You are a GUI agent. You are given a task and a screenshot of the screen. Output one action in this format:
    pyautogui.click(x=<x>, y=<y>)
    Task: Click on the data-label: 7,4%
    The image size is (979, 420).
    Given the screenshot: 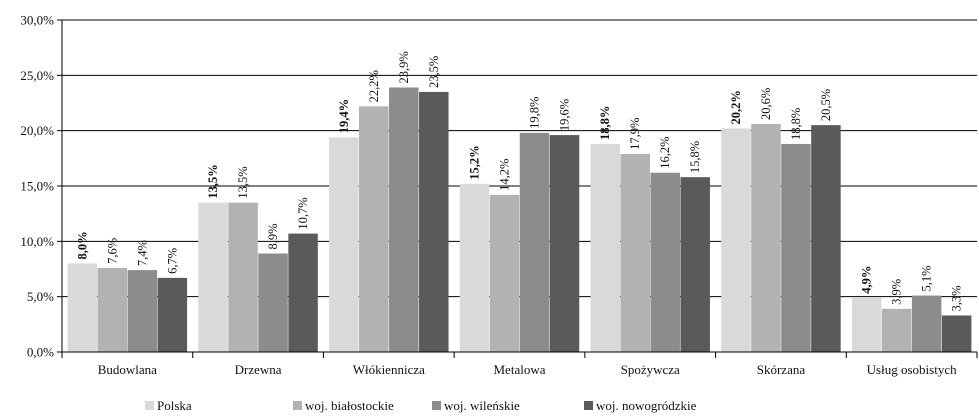 What is the action you would take?
    pyautogui.click(x=142, y=253)
    